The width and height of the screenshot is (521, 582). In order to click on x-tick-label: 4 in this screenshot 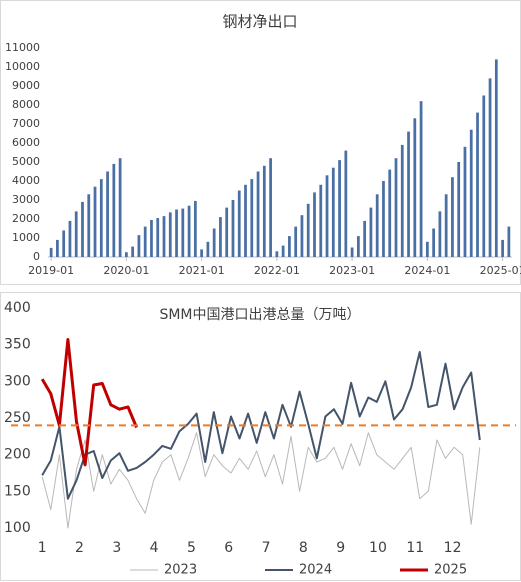, I will do `click(154, 548)`.